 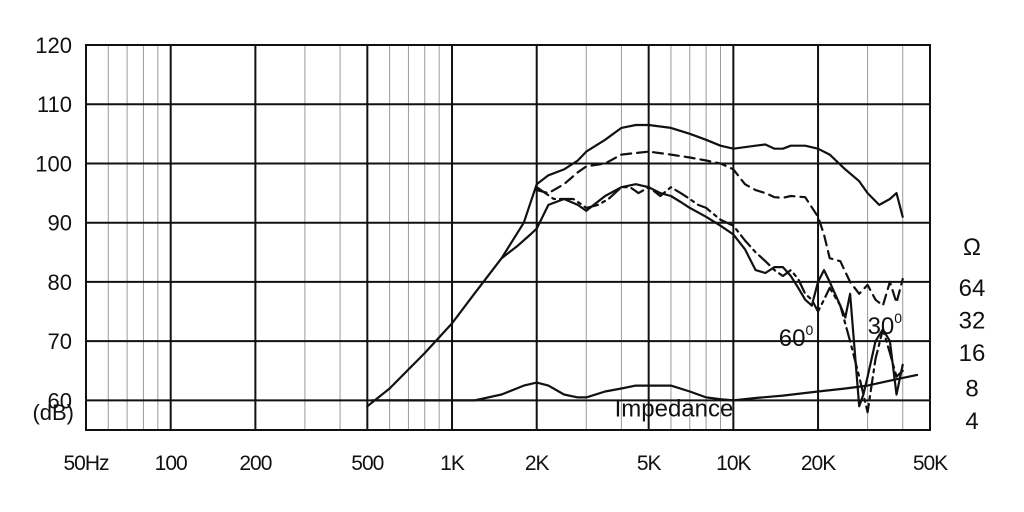 I want to click on annotation-label: 600, so click(x=796, y=337).